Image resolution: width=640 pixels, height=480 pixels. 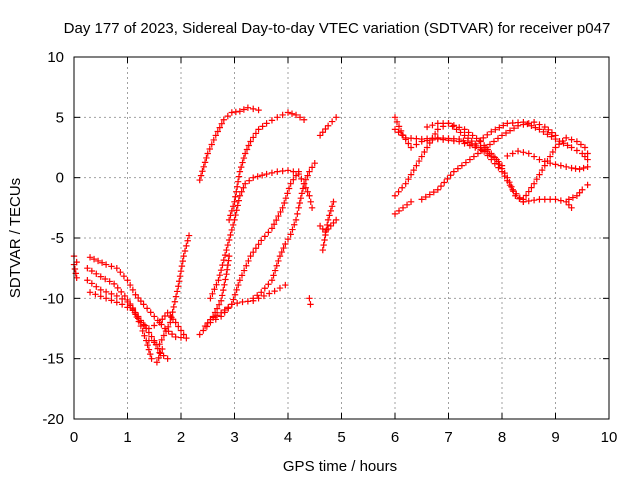 I want to click on x-axis-label: GPS time / hours, so click(x=340, y=466).